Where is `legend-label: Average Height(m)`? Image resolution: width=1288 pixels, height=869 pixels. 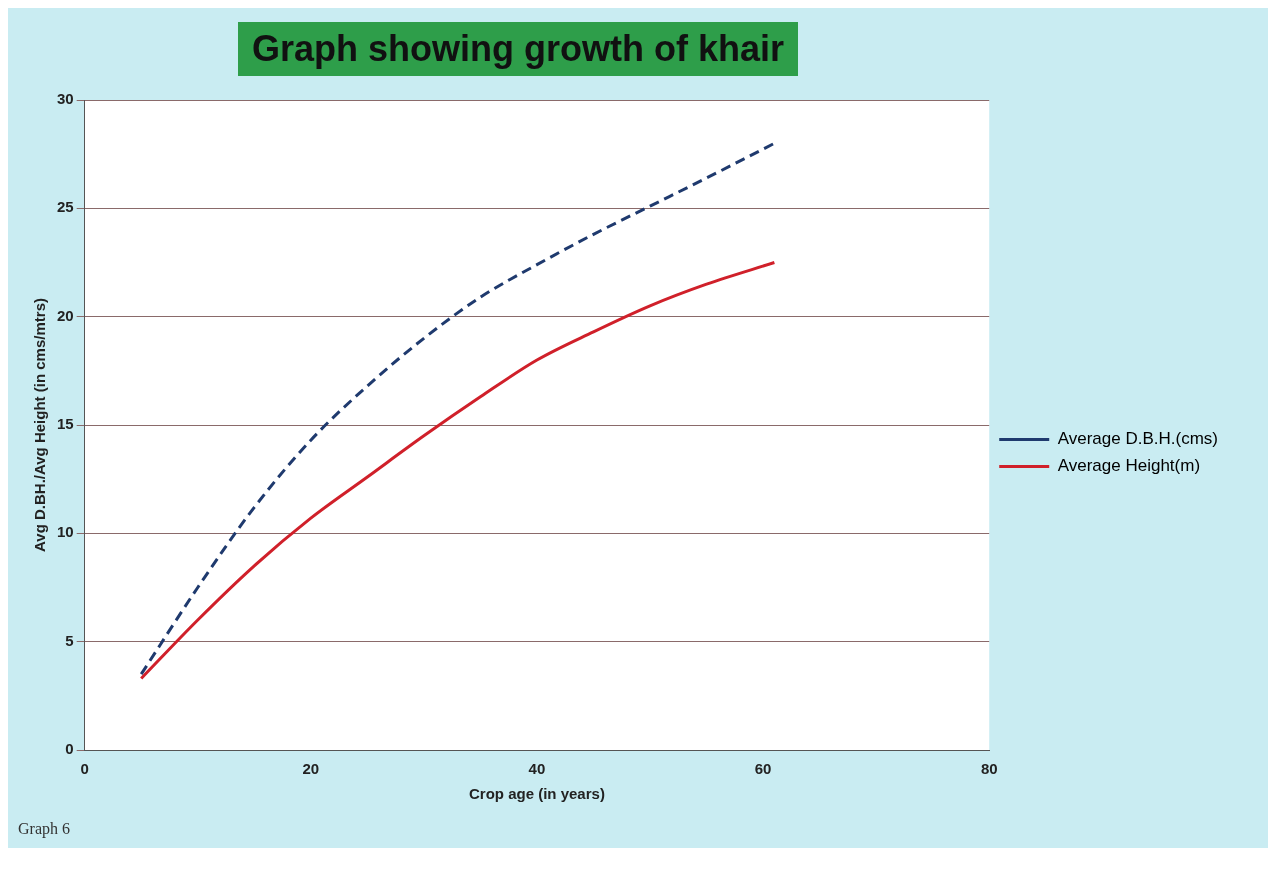
legend-label: Average Height(m) is located at coordinates (1129, 466).